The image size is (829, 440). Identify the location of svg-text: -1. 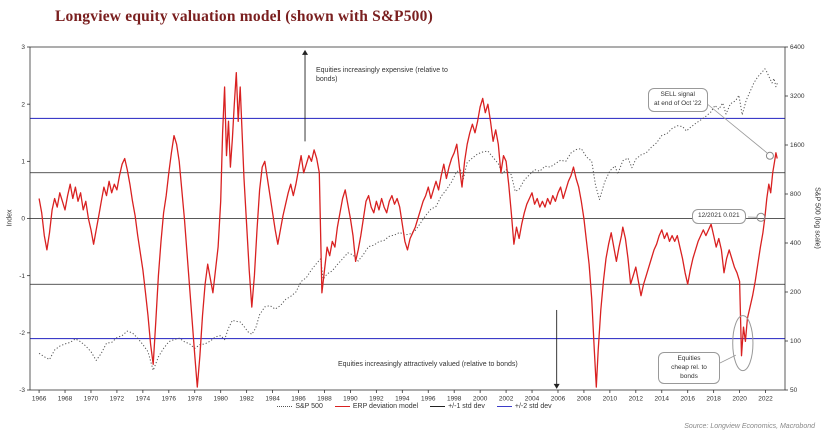
(22, 276).